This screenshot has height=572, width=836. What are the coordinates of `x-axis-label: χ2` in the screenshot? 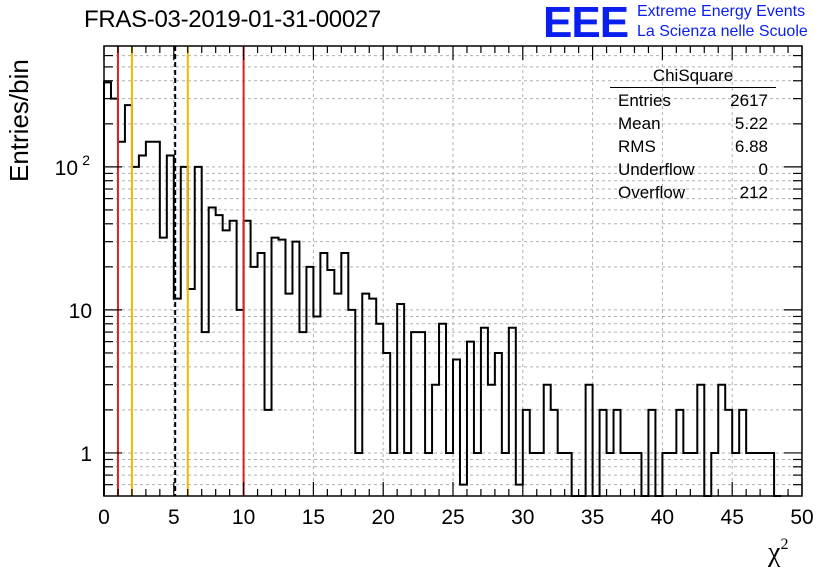 It's located at (778, 552).